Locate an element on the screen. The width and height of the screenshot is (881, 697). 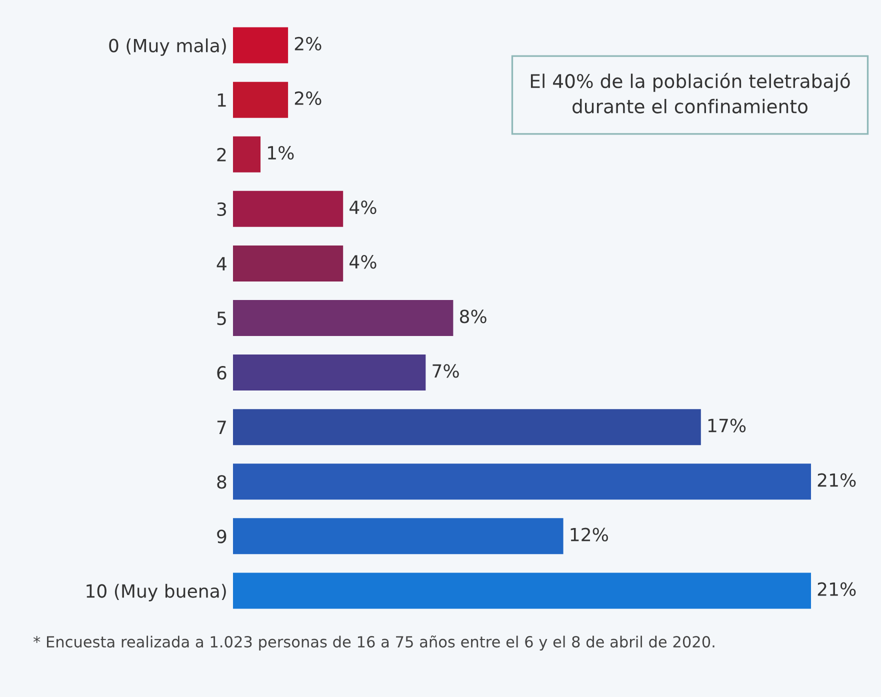
annotation: El 40% de la población teletrabajó durante el confinamiento is located at coordinates (690, 93).